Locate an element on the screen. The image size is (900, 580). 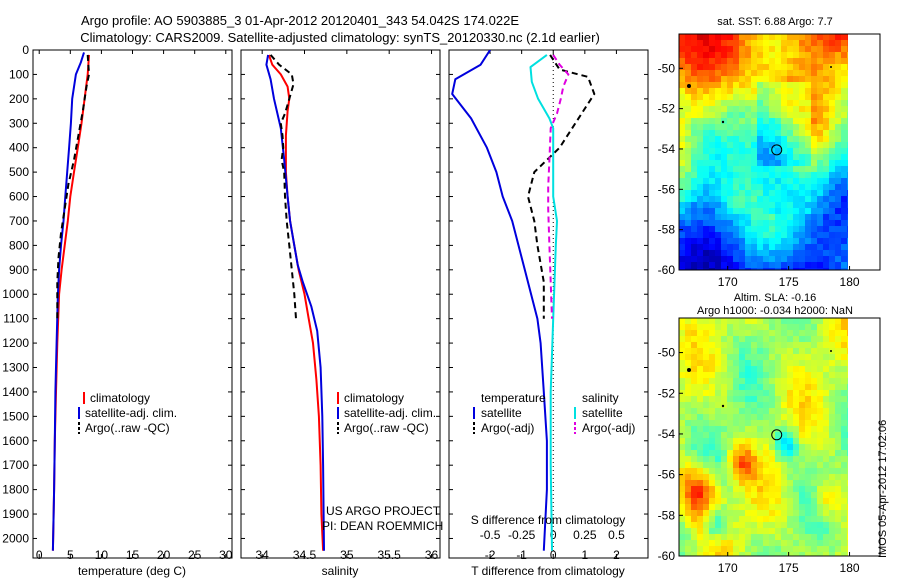
depth-tick-label: 1700 is located at coordinates (15, 465).